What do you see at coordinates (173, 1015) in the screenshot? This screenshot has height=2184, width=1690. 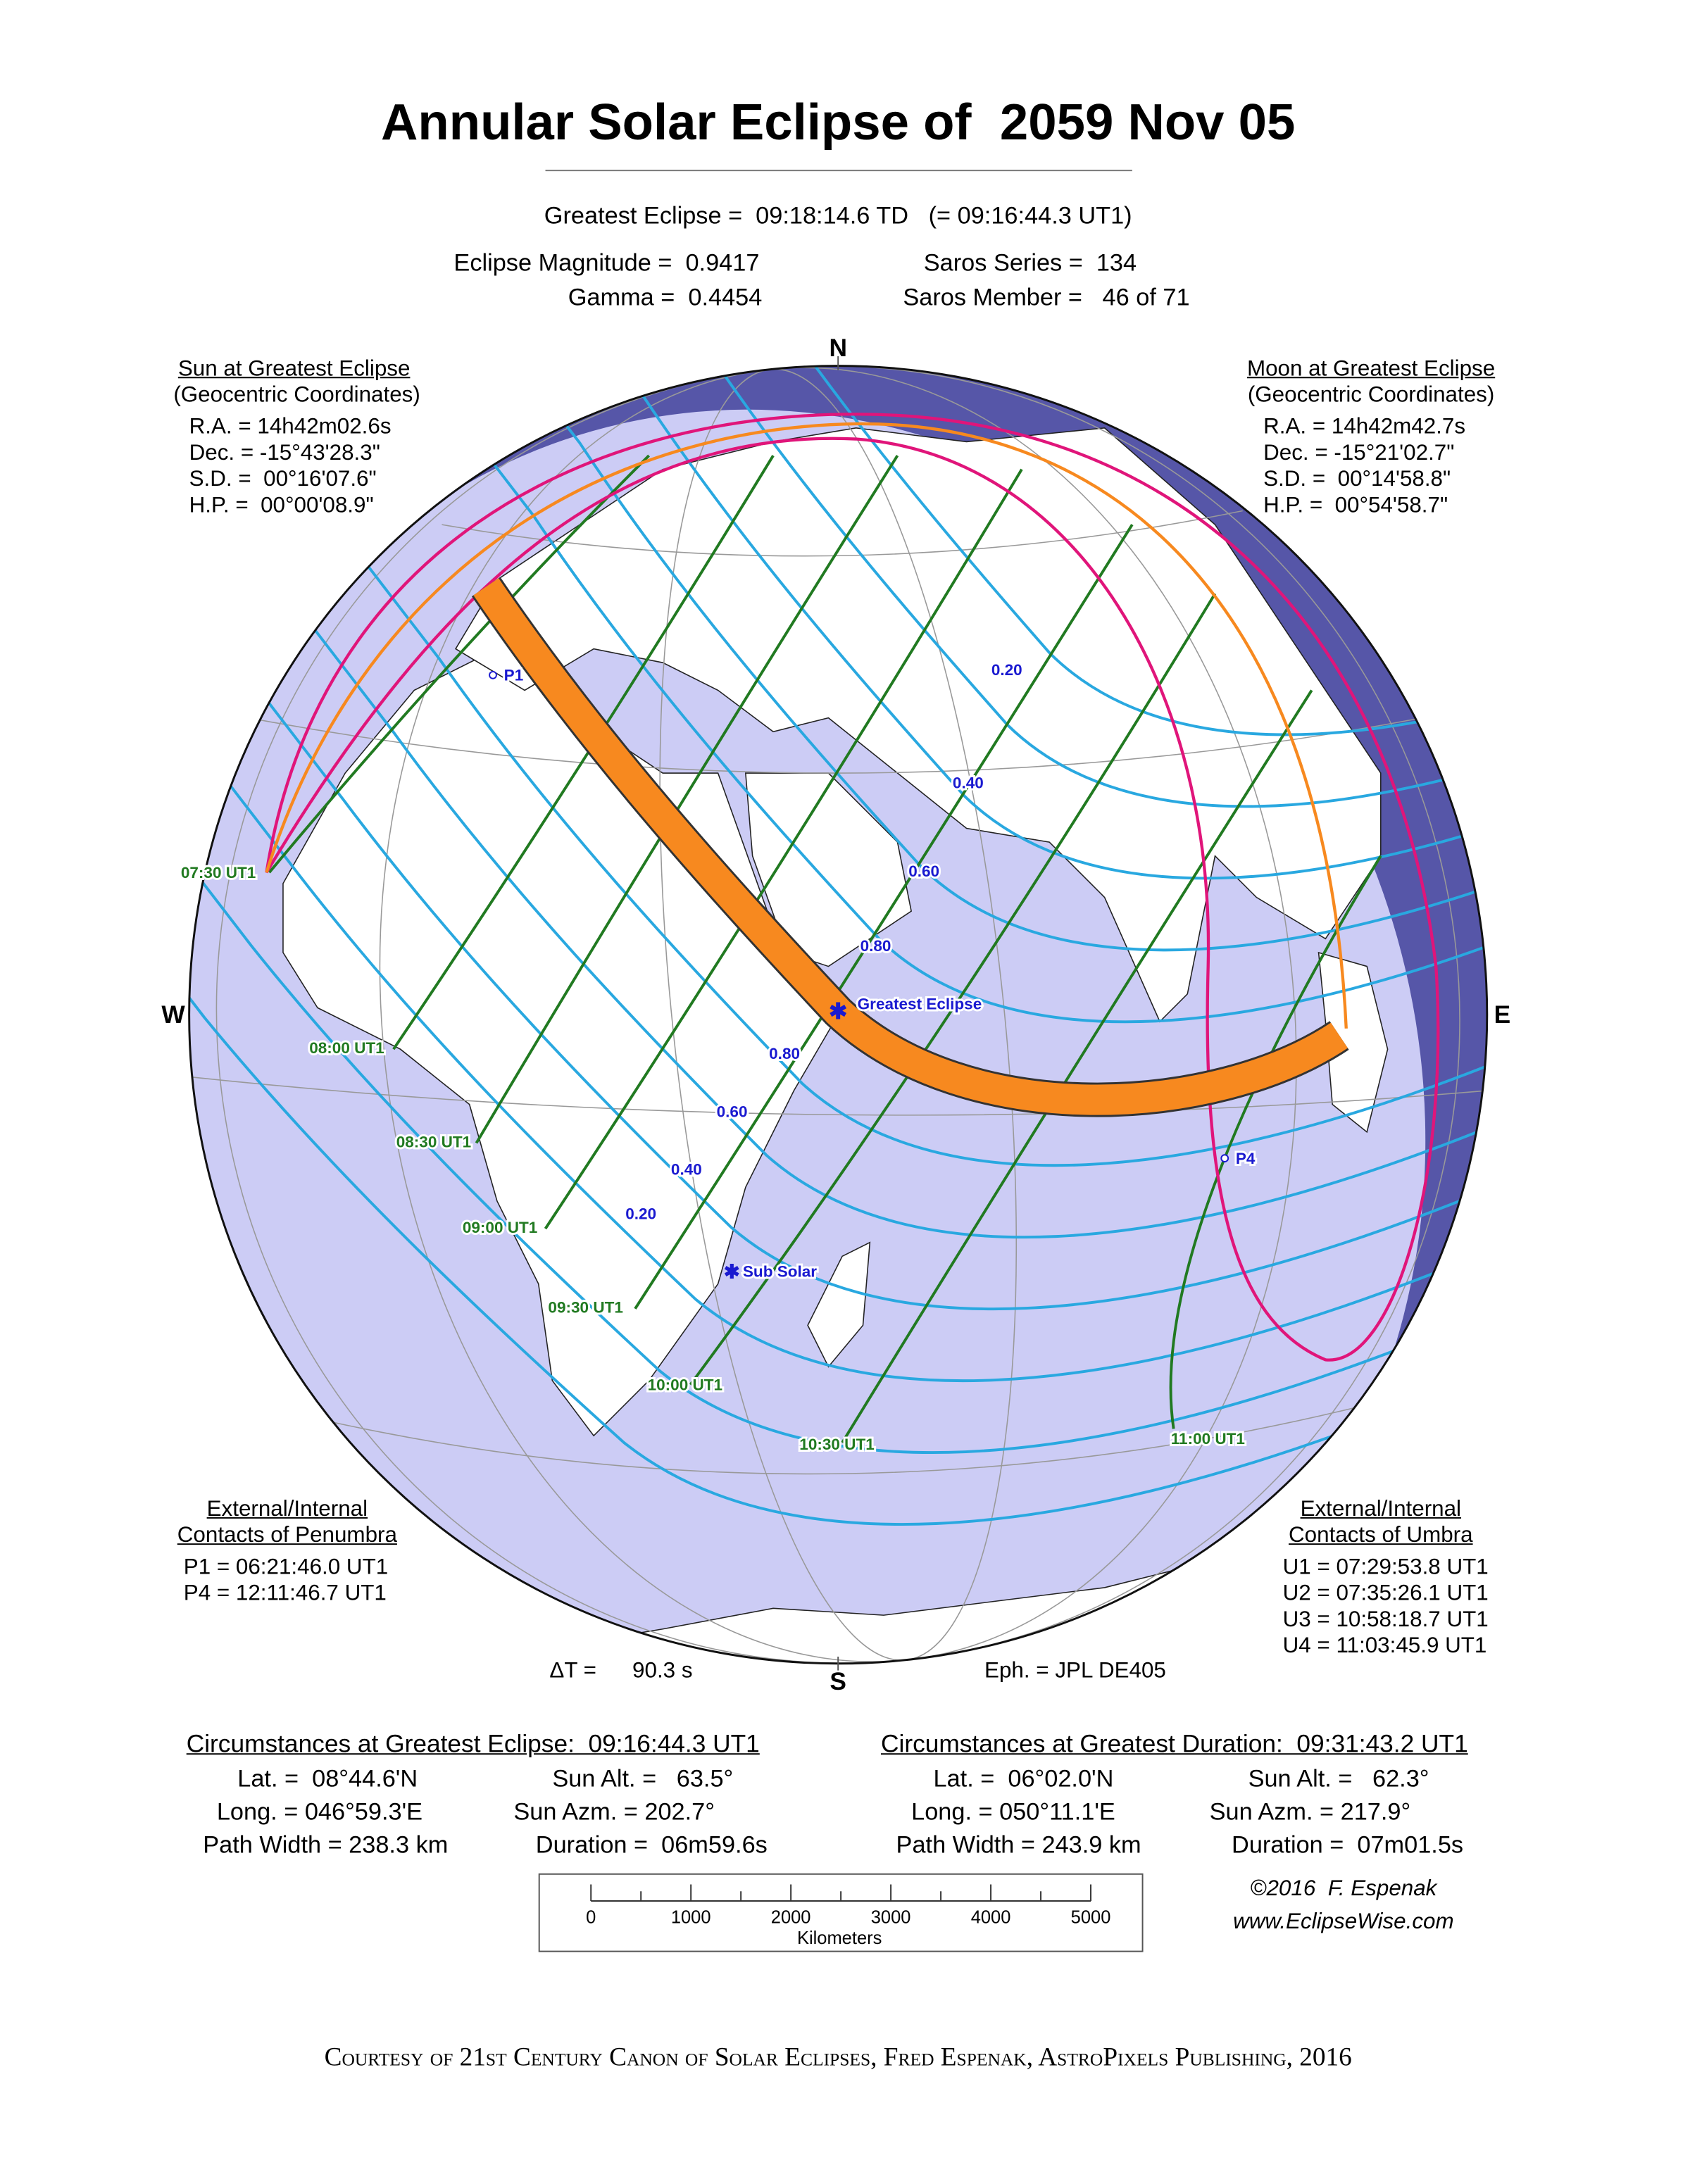 I see `compass-w: W` at bounding box center [173, 1015].